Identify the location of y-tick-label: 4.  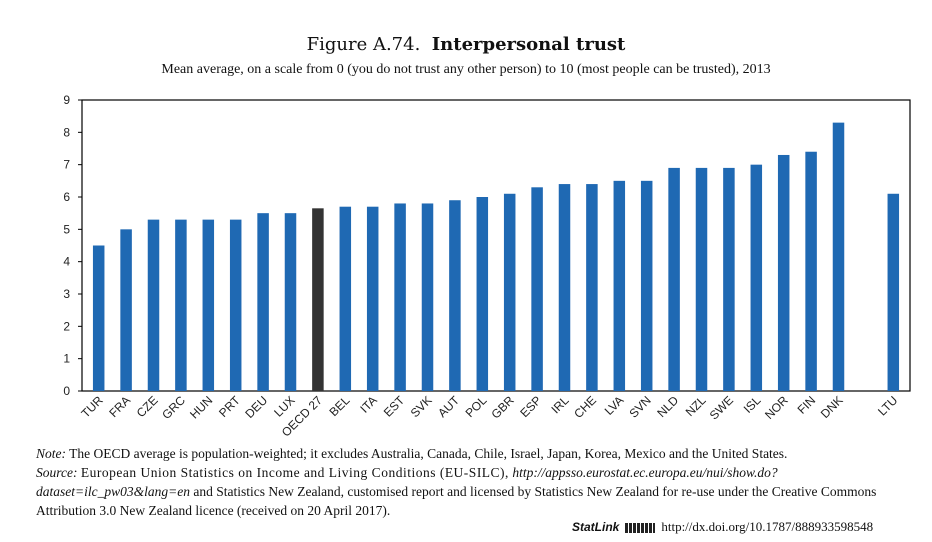
(66, 262).